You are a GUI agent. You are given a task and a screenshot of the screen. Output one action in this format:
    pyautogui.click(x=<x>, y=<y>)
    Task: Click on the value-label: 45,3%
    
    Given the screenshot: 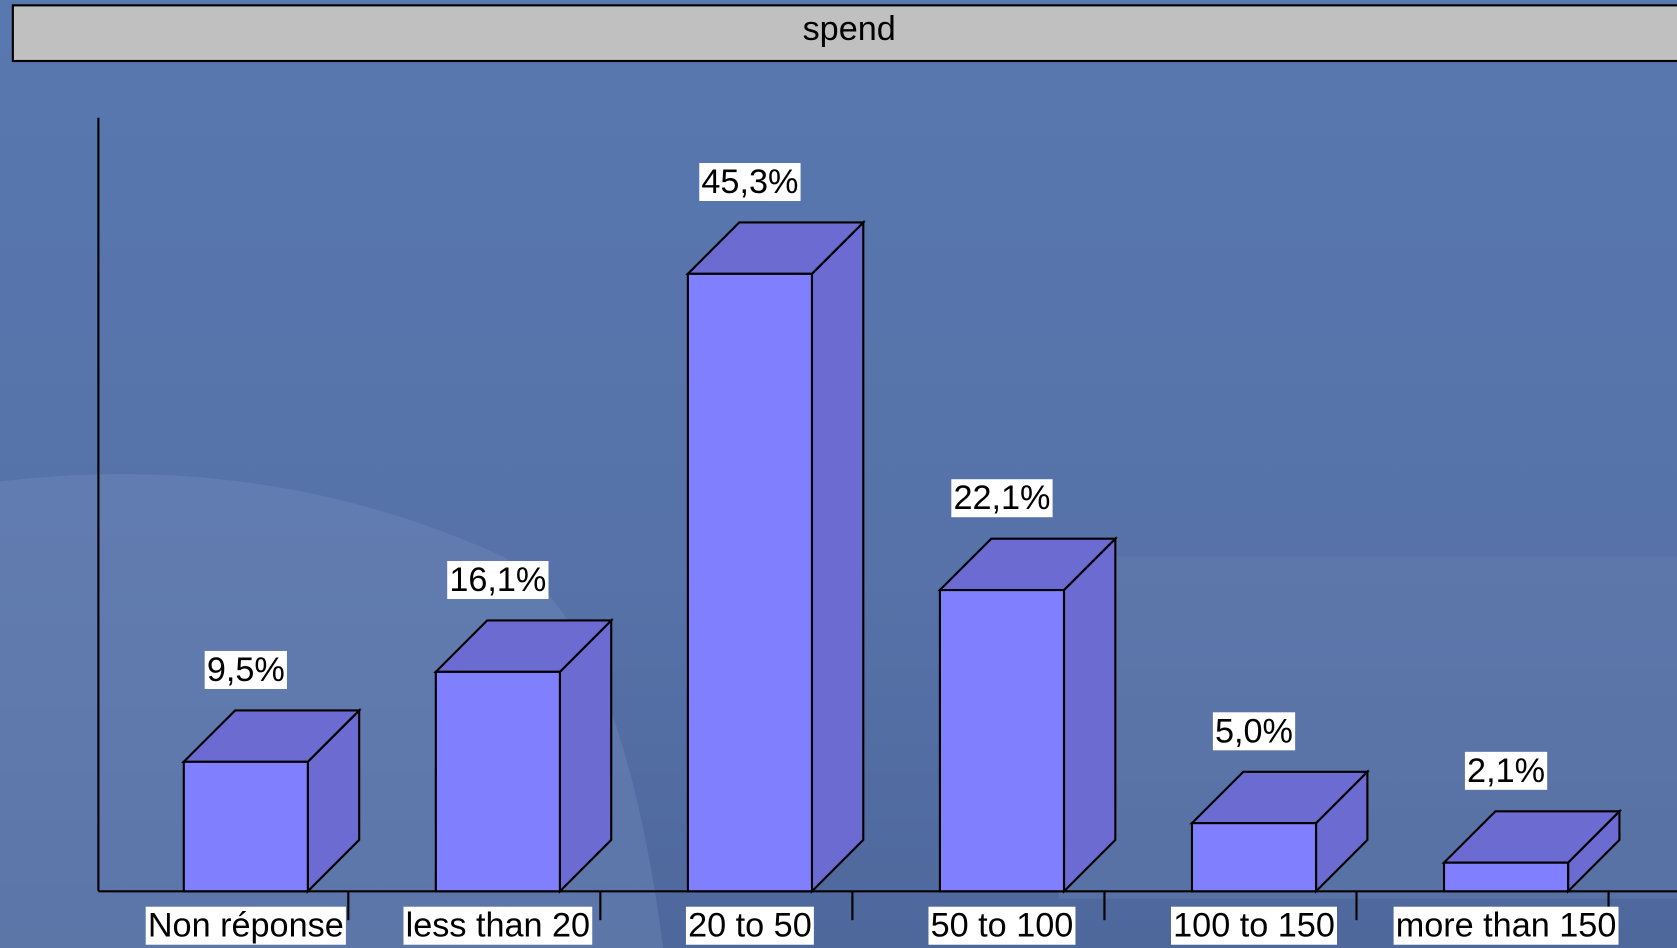 What is the action you would take?
    pyautogui.click(x=749, y=182)
    